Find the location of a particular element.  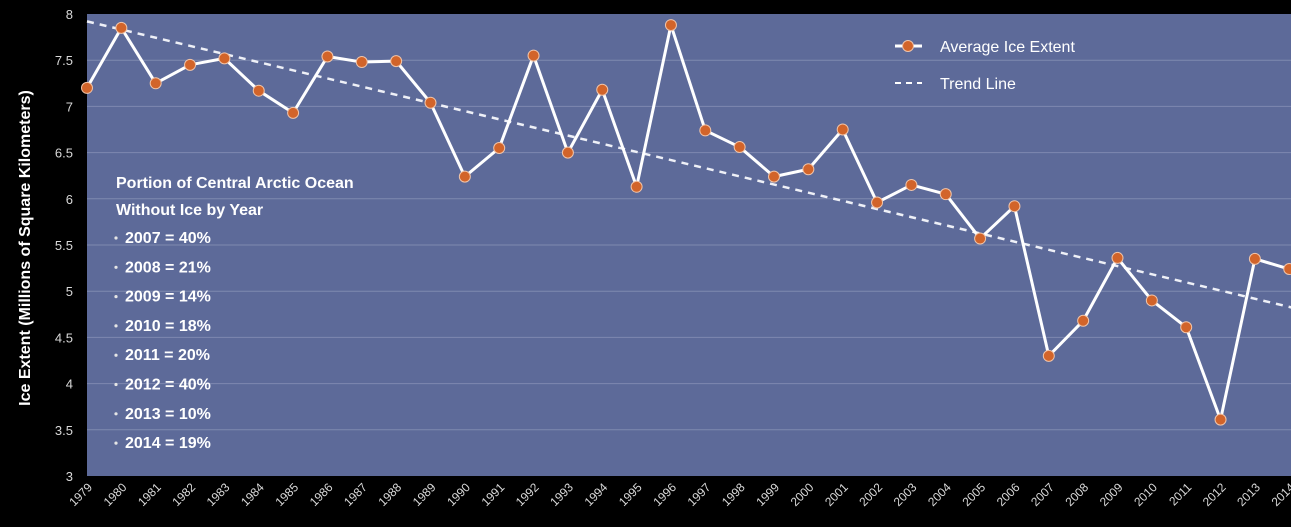

y-tick-label: 6.5 is located at coordinates (64, 153).